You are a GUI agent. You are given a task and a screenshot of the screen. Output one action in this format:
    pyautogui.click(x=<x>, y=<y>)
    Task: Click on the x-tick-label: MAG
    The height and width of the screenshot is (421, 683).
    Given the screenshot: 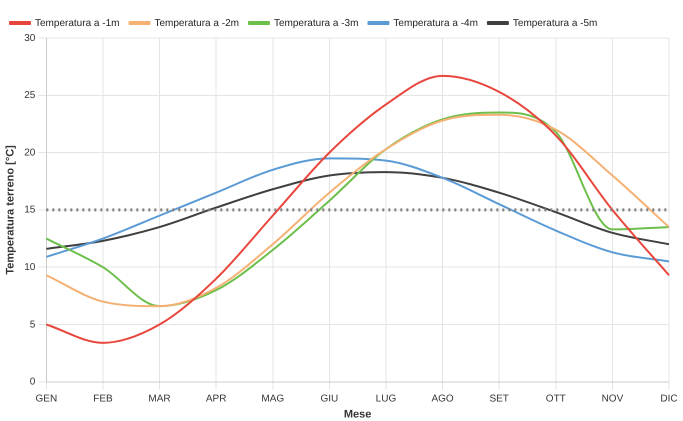 What is the action you would take?
    pyautogui.click(x=272, y=399)
    